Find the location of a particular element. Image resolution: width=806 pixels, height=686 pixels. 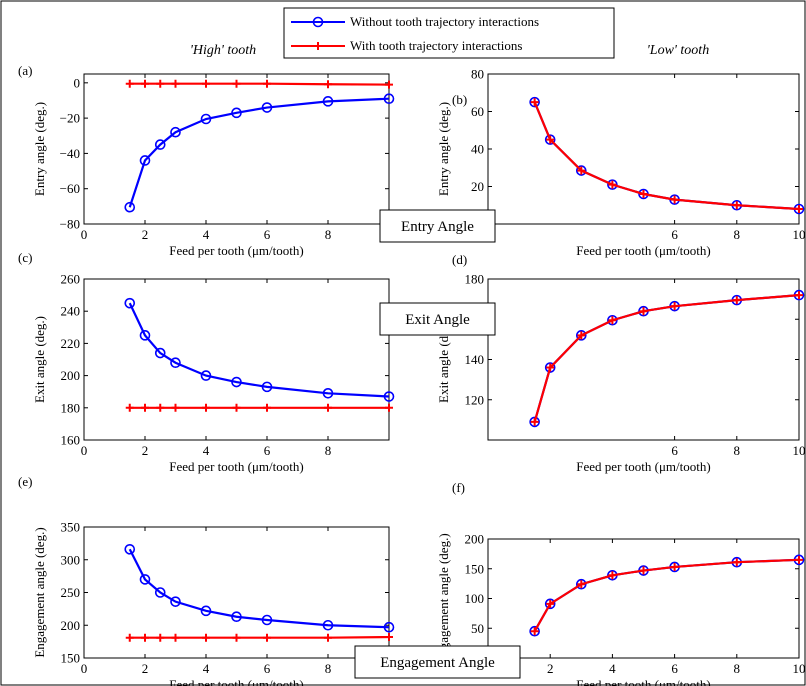

y-tick-label: 60 is located at coordinates (477, 111).